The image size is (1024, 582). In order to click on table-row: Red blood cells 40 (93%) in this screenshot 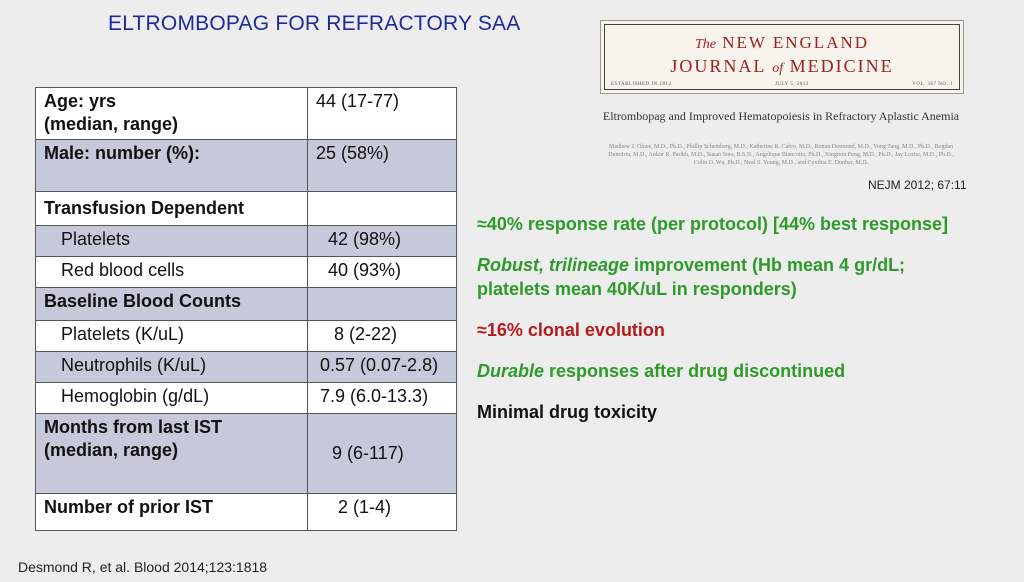, I will do `click(246, 272)`.